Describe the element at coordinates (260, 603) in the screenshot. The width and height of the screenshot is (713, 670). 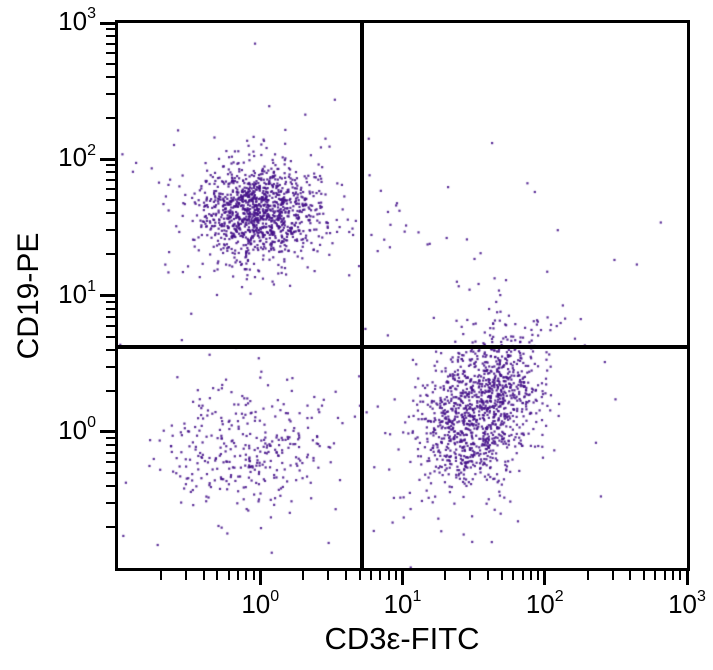
I see `x-tick-label: 10⁰` at that location.